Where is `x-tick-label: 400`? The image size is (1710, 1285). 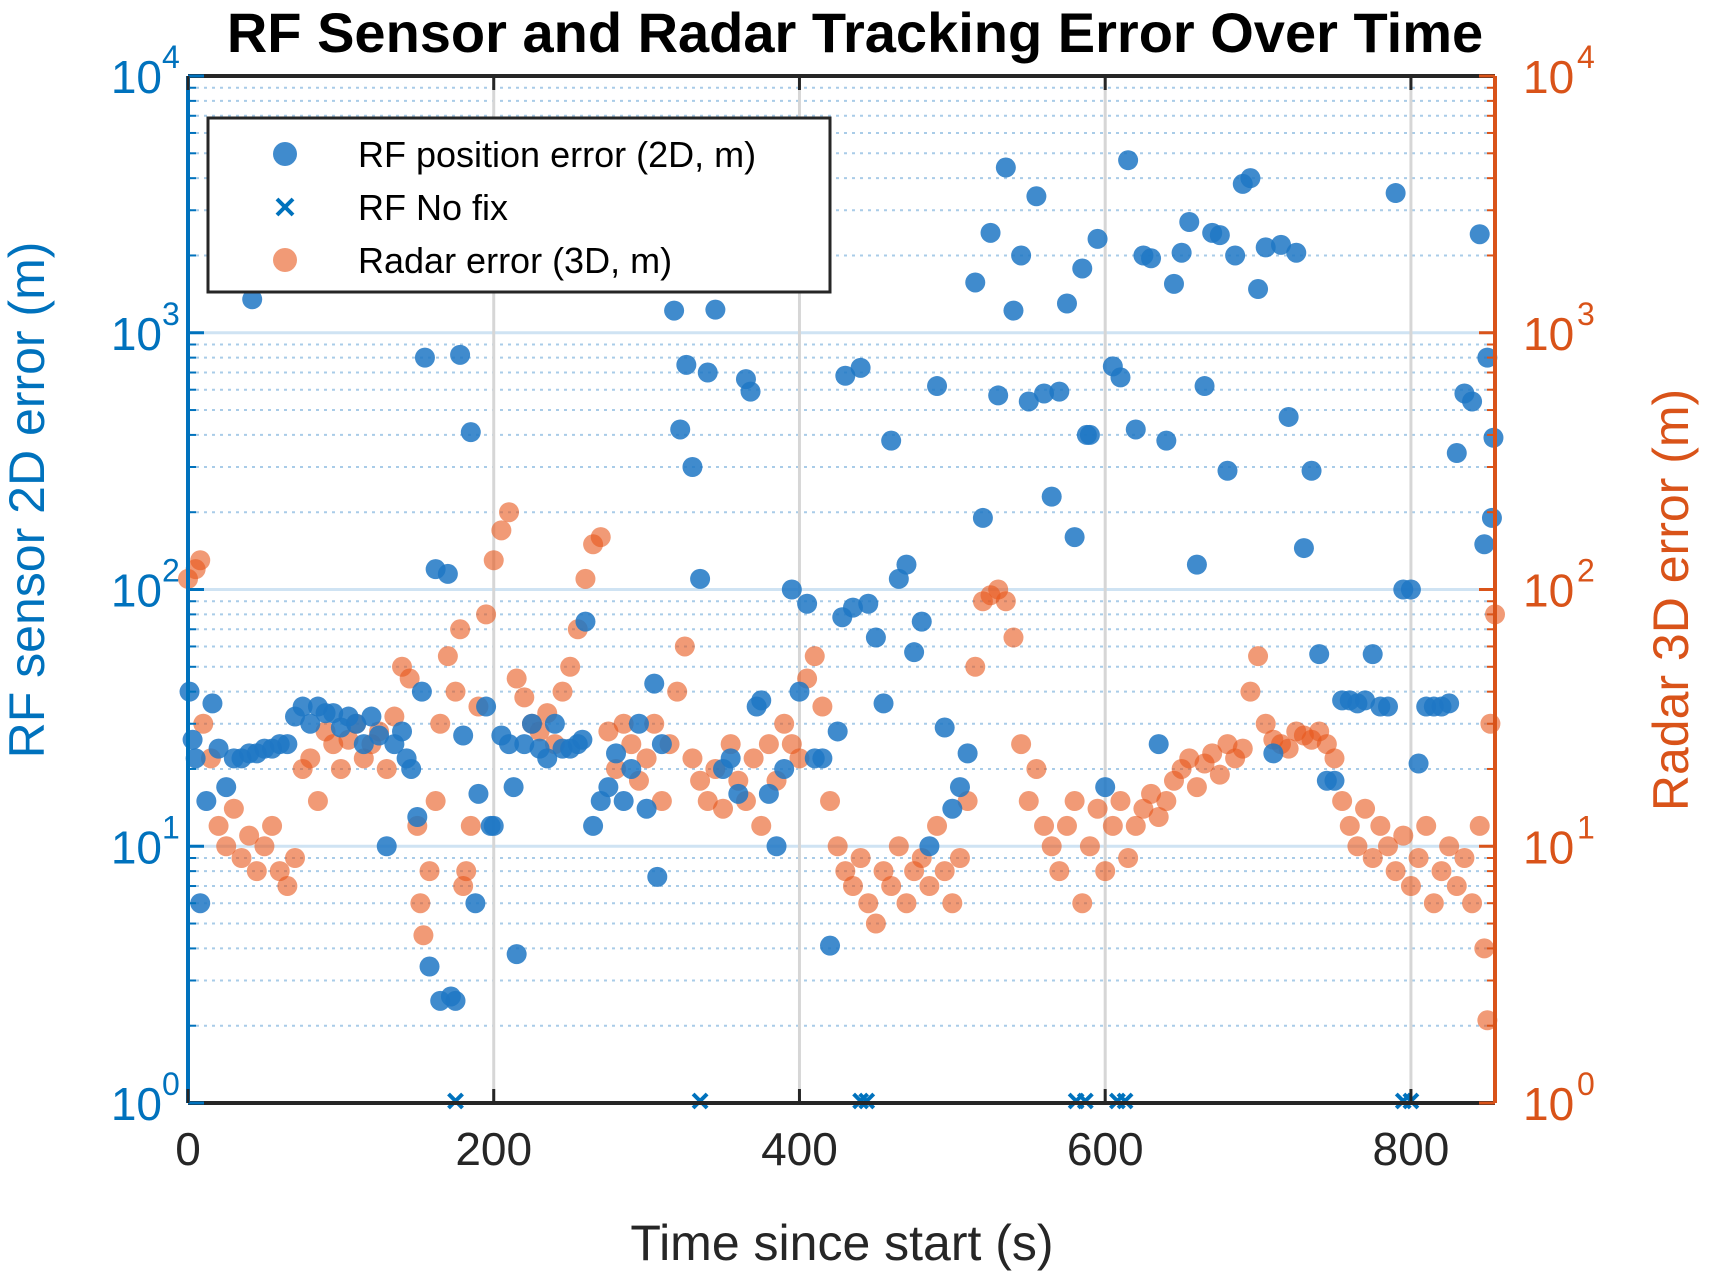 x-tick-label: 400 is located at coordinates (799, 1149).